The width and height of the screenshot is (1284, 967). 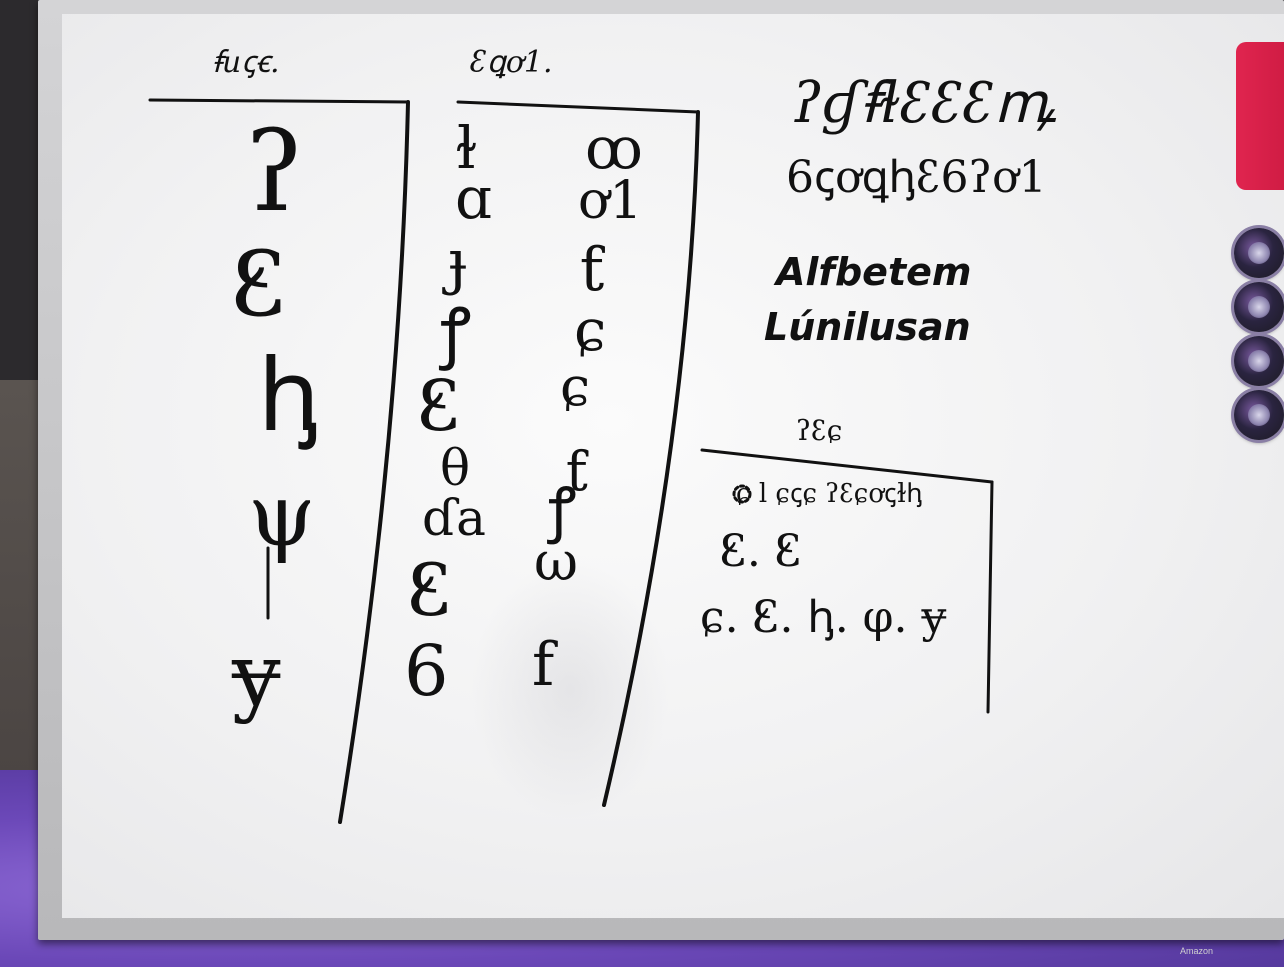 I want to click on left-table-divider, so click(x=374, y=462).